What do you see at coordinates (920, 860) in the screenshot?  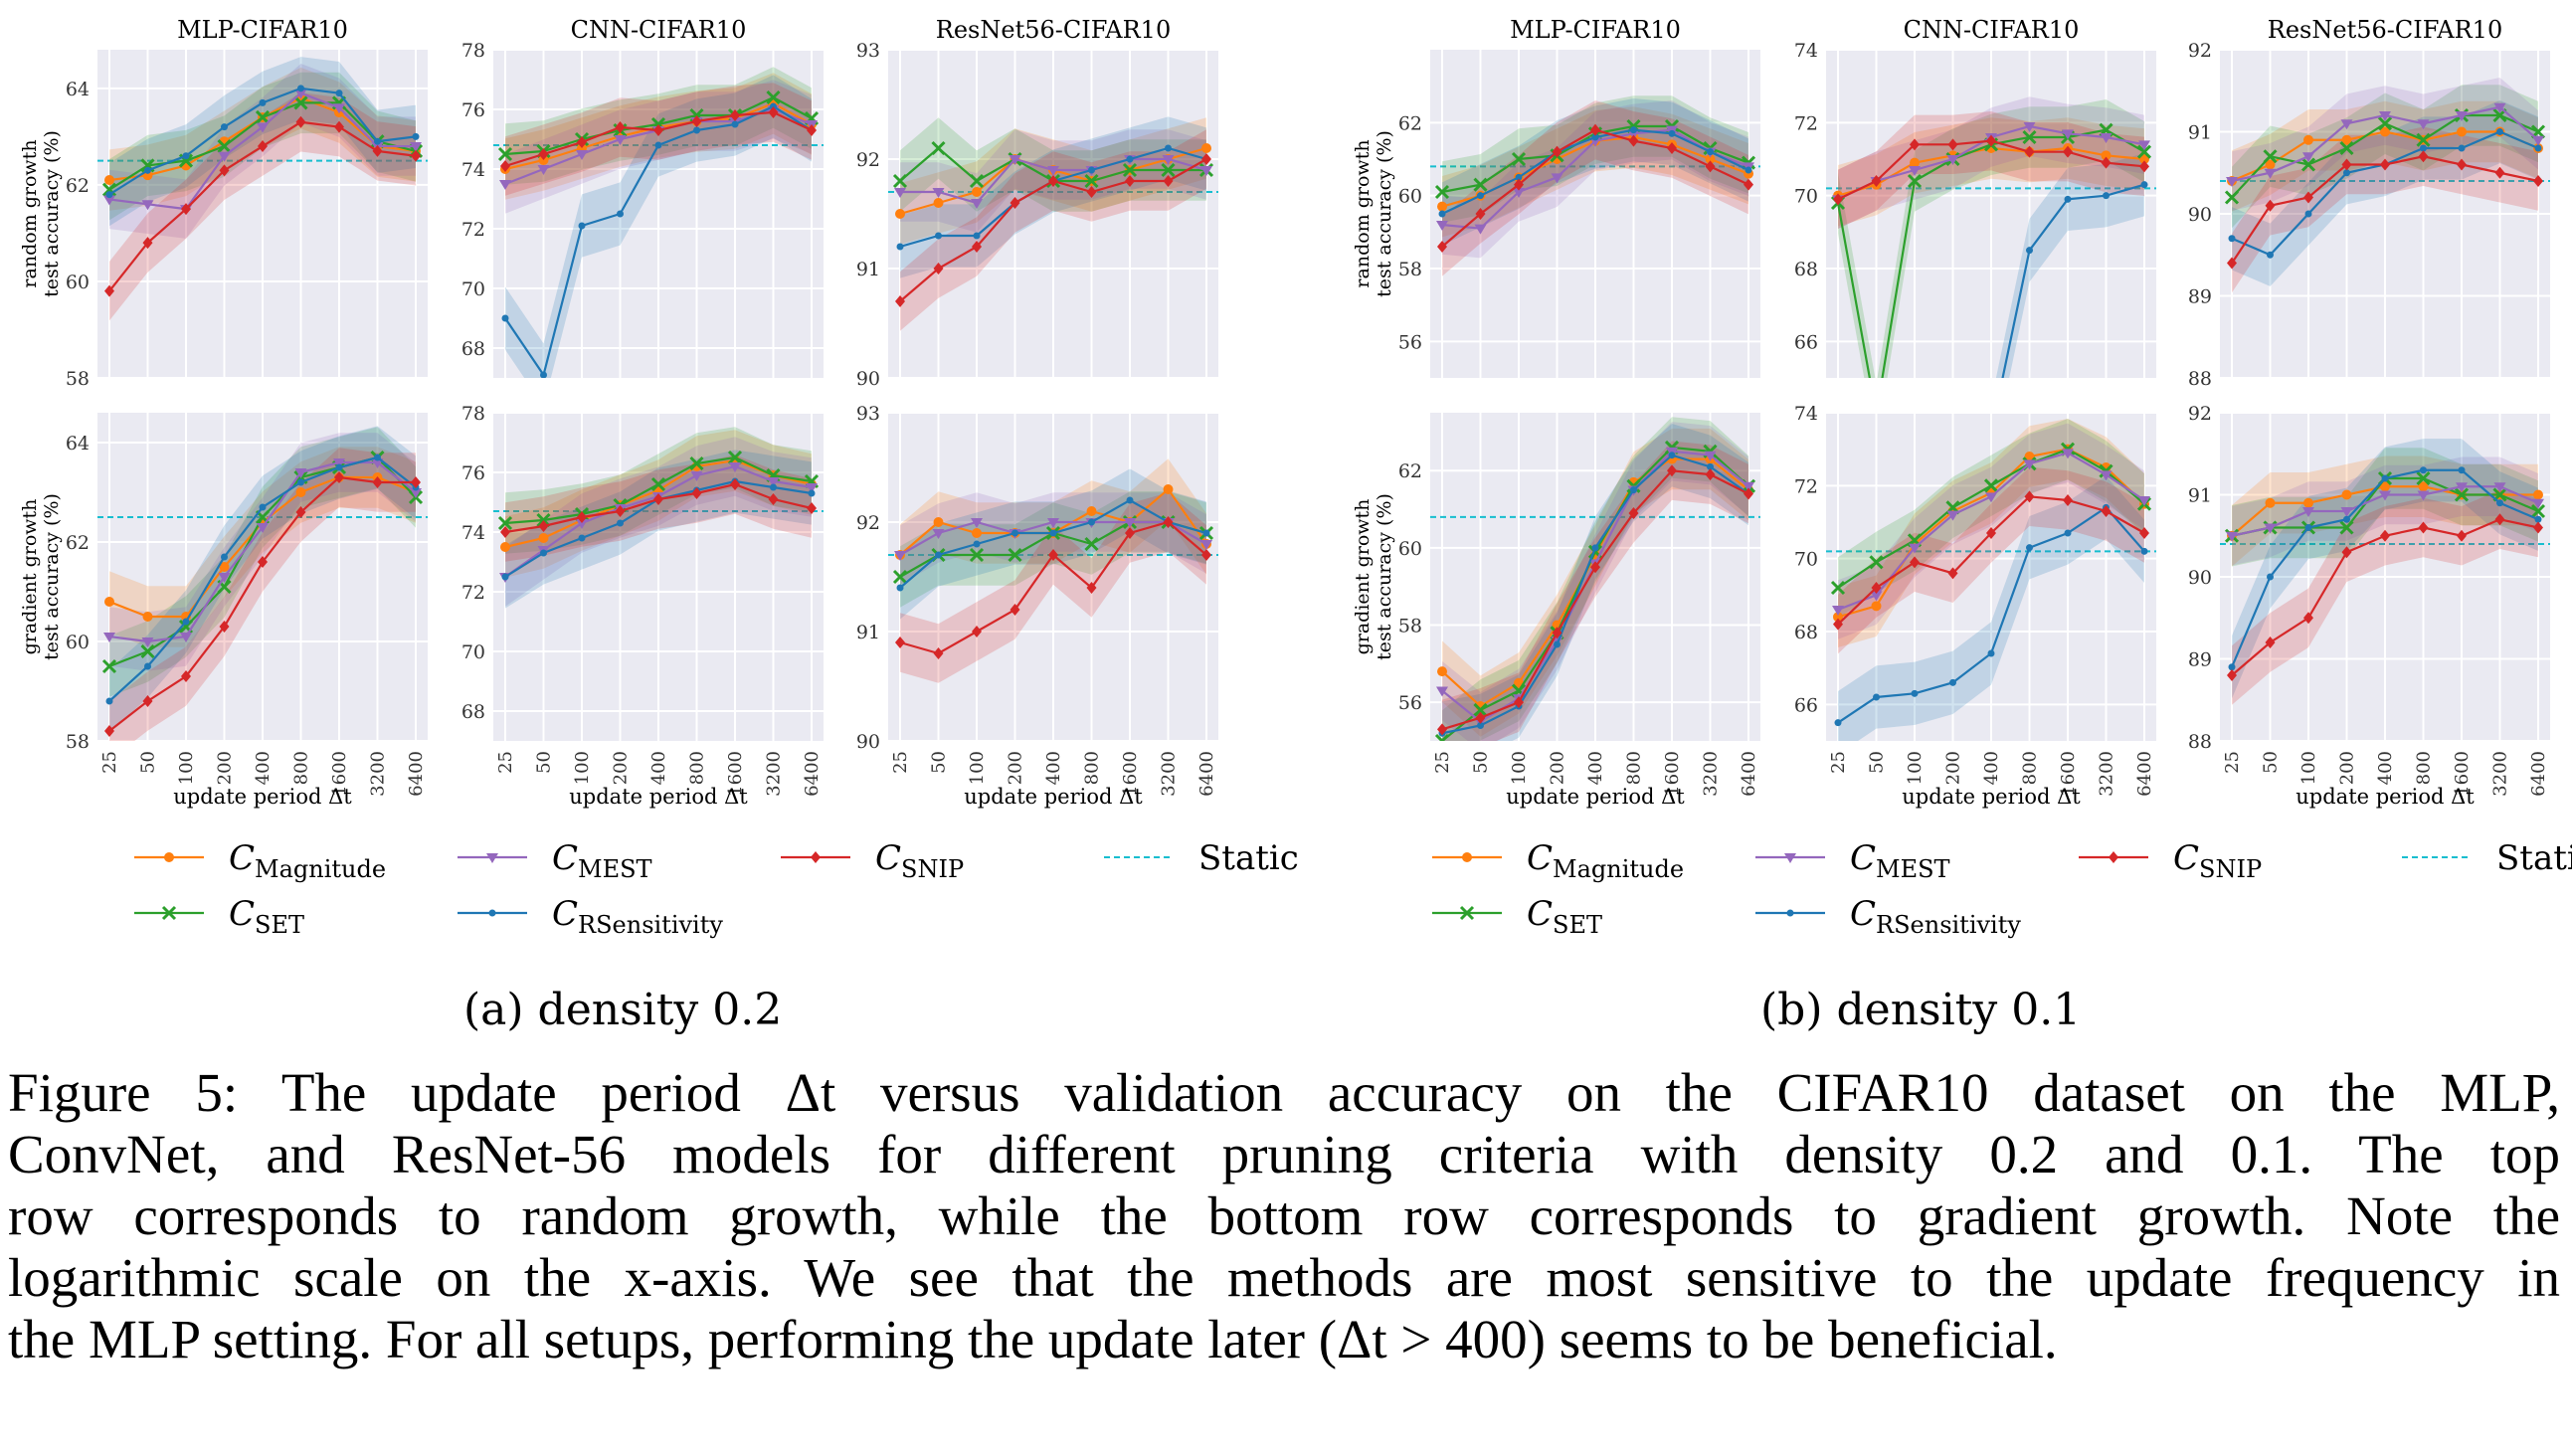 I see `legend-label-snip: CSNIP` at bounding box center [920, 860].